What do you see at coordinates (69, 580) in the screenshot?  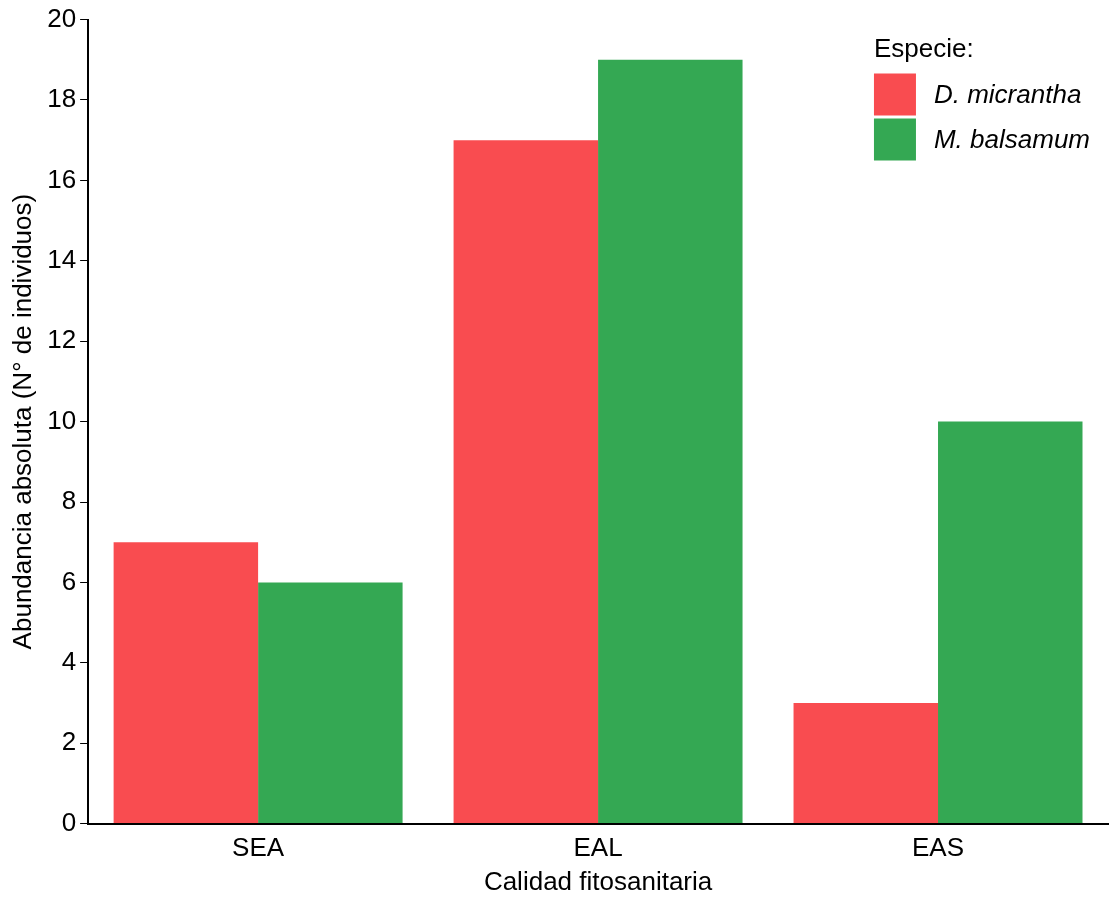 I see `y-tick-label: 6` at bounding box center [69, 580].